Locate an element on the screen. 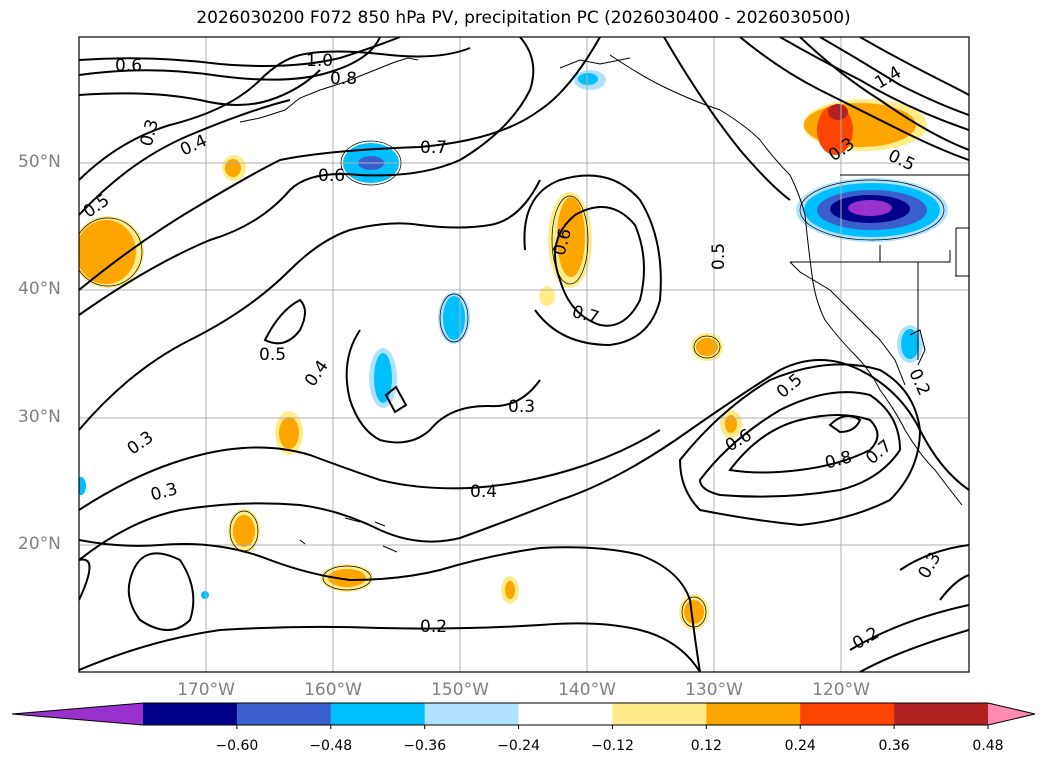 This screenshot has width=1047, height=765. contour-label: 0.3 is located at coordinates (521, 407).